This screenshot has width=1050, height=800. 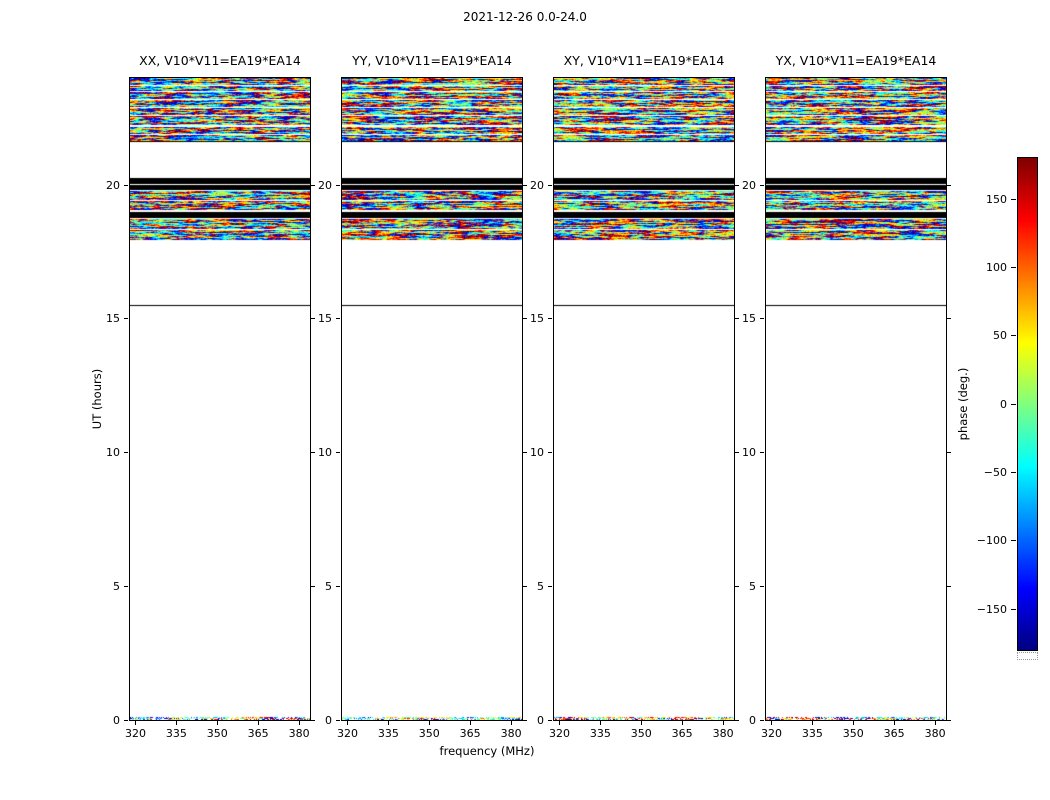 I want to click on figure-title: 2021-12-26 0.0-24.0, so click(x=525, y=17).